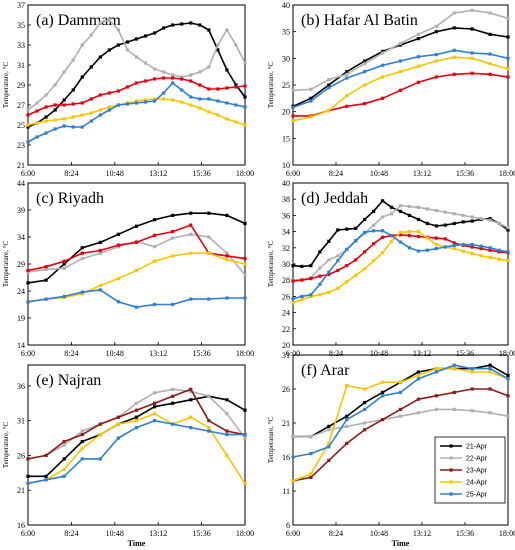 The image size is (515, 550). What do you see at coordinates (359, 20) in the screenshot?
I see `panel-title: (b) Hafar Al Batin` at bounding box center [359, 20].